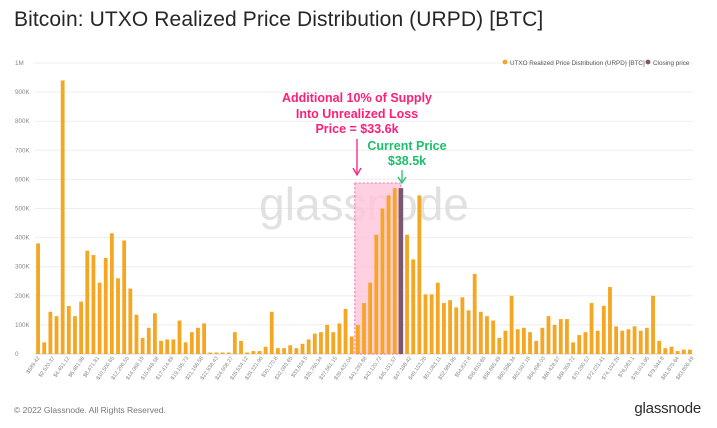  What do you see at coordinates (402, 180) in the screenshot?
I see `current-arrowhead-icon` at bounding box center [402, 180].